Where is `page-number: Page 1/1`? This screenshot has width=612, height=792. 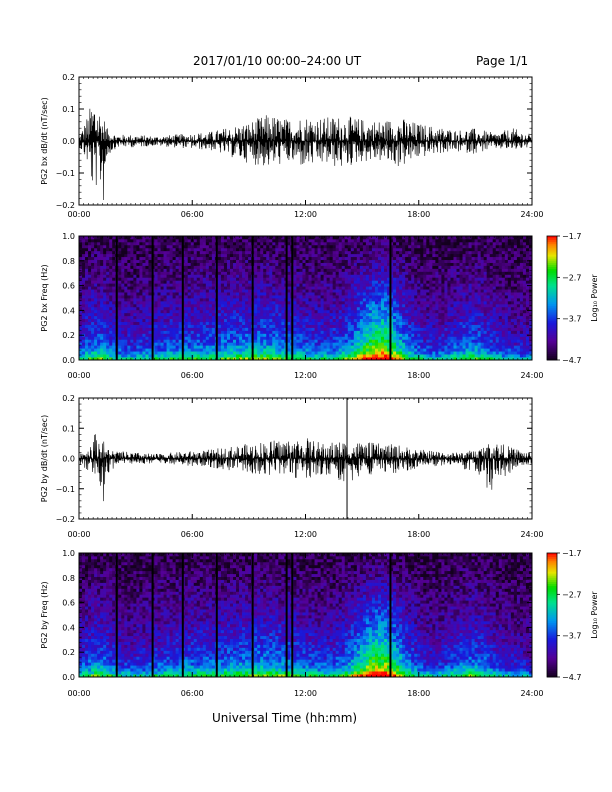
page-number: Page 1/1 is located at coordinates (502, 61).